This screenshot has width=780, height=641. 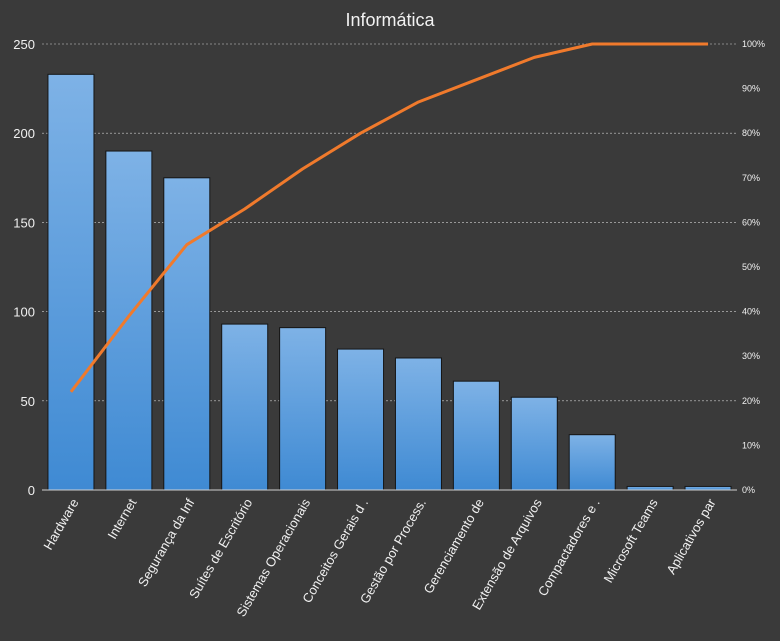 I want to click on y-tick-label: 200, so click(x=24, y=133).